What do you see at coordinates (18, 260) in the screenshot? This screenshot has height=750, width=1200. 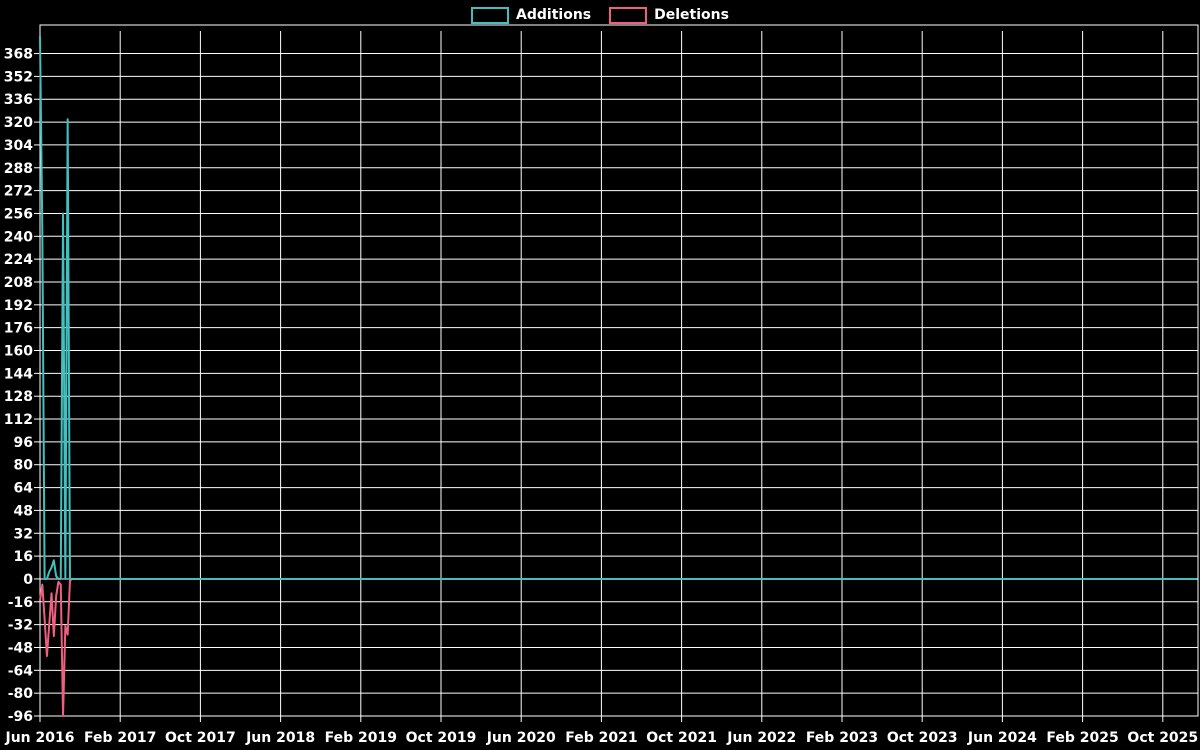 I see `y-axis-tick-label: 224` at bounding box center [18, 260].